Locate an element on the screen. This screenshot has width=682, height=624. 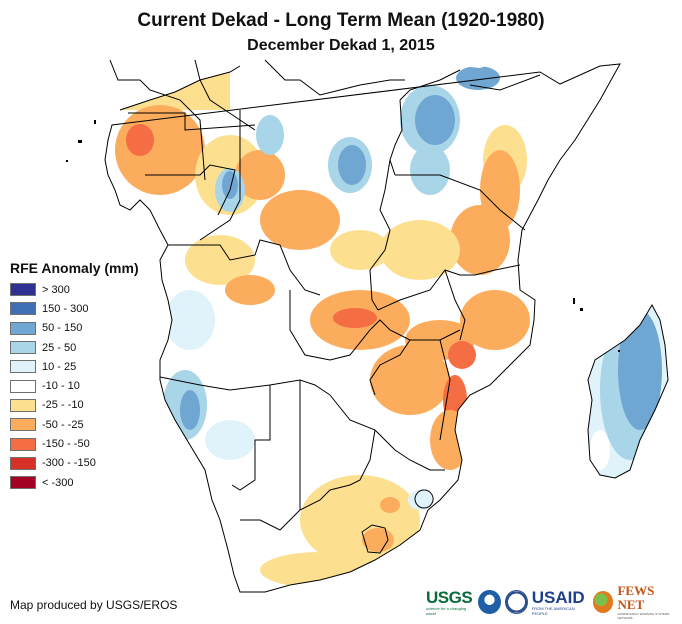
legend-item: 10 - 25 is located at coordinates (74, 366).